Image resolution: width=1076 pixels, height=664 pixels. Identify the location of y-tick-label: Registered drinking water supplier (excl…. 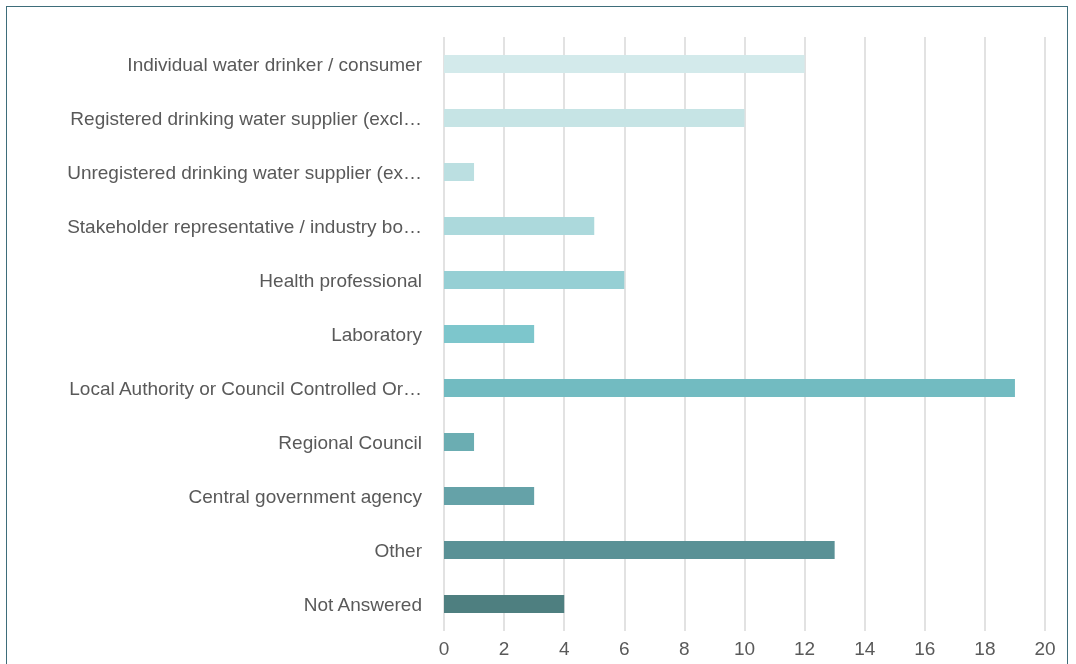
(246, 118).